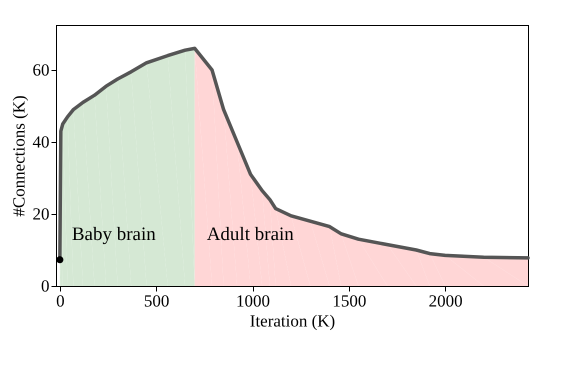  What do you see at coordinates (41, 70) in the screenshot?
I see `y-tick-label: 60` at bounding box center [41, 70].